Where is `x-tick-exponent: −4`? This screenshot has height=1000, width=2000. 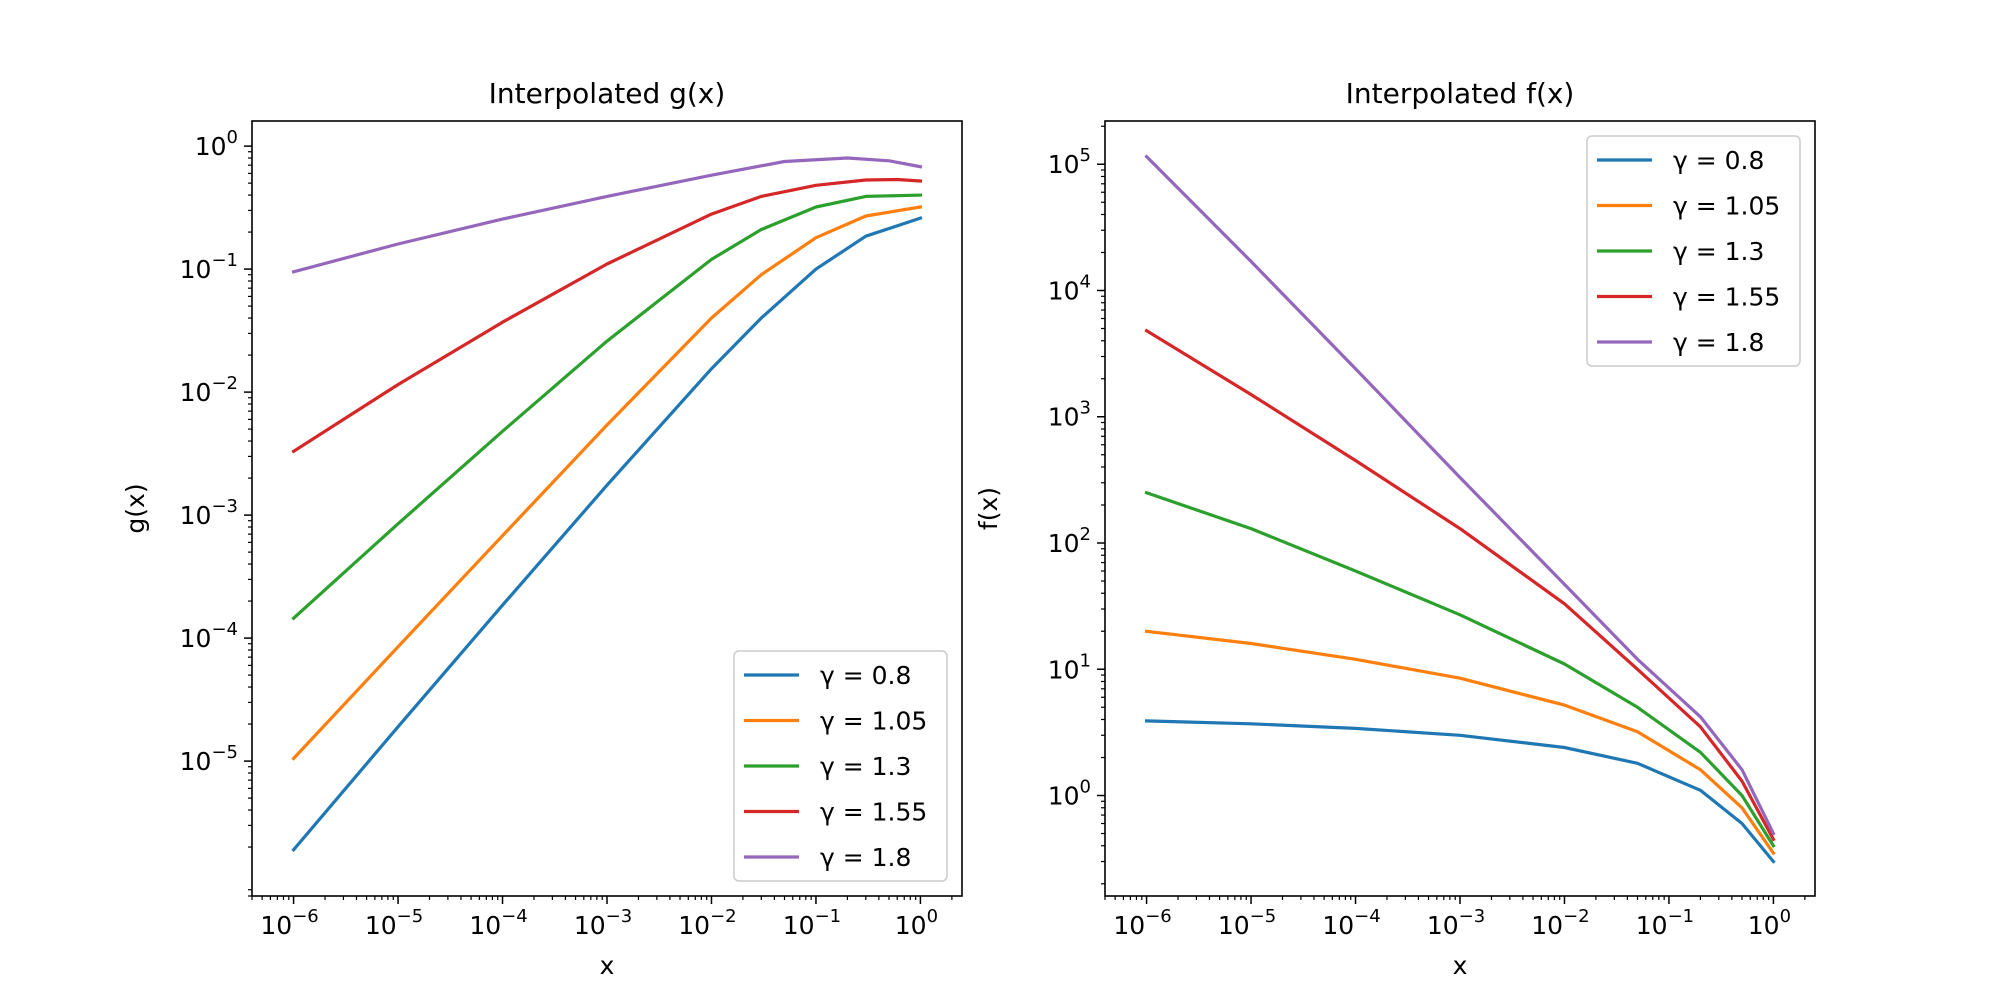 x-tick-exponent: −4 is located at coordinates (514, 916).